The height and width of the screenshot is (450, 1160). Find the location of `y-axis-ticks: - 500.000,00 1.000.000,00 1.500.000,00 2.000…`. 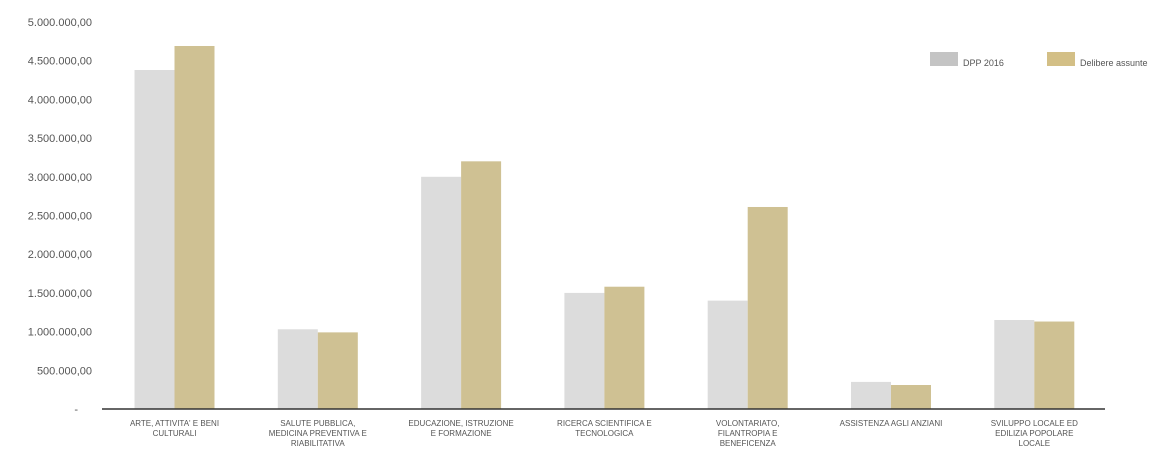

y-axis-ticks: - 500.000,00 1.000.000,00 1.500.000,00 2.000… is located at coordinates (60, 216).